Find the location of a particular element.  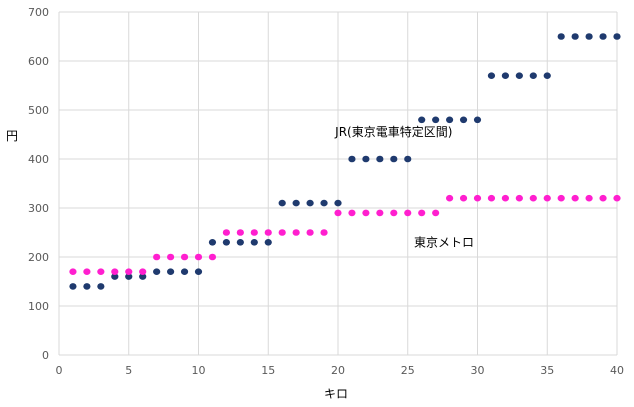

x-axis-tick-labels: 0 5 10 15 20 25 30 35 40 is located at coordinates (340, 370).